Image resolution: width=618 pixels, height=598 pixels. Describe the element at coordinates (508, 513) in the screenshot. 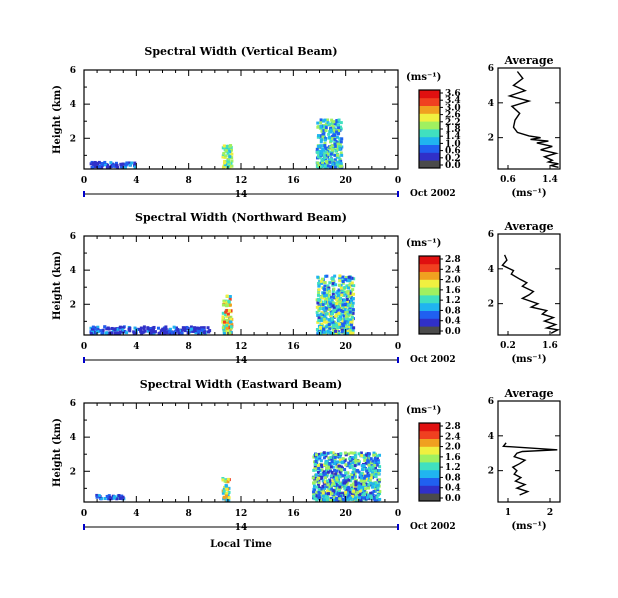

I see `profile-x-tick-label: 1` at that location.